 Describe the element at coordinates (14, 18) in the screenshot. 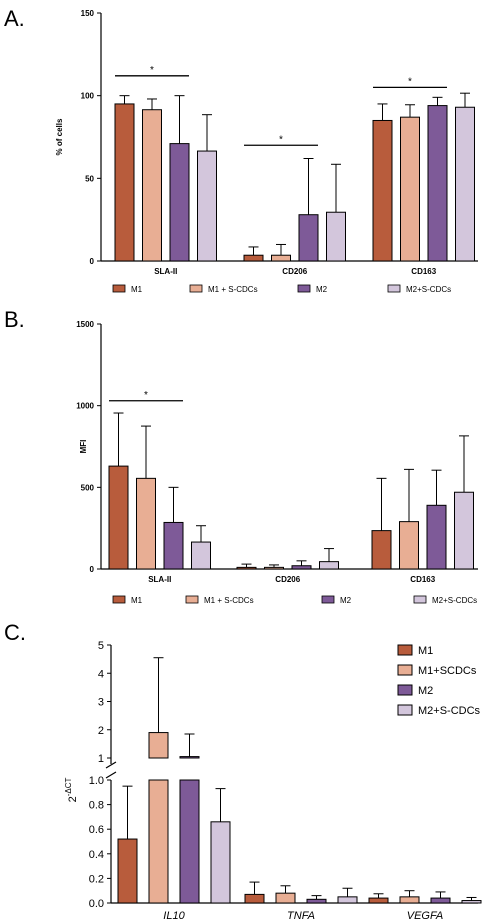

I see `panel-label: A.` at that location.